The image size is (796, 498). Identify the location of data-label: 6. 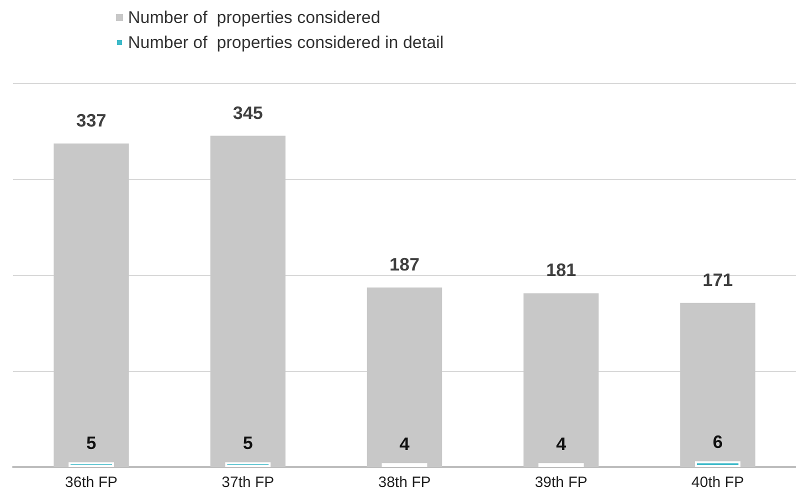
(717, 442).